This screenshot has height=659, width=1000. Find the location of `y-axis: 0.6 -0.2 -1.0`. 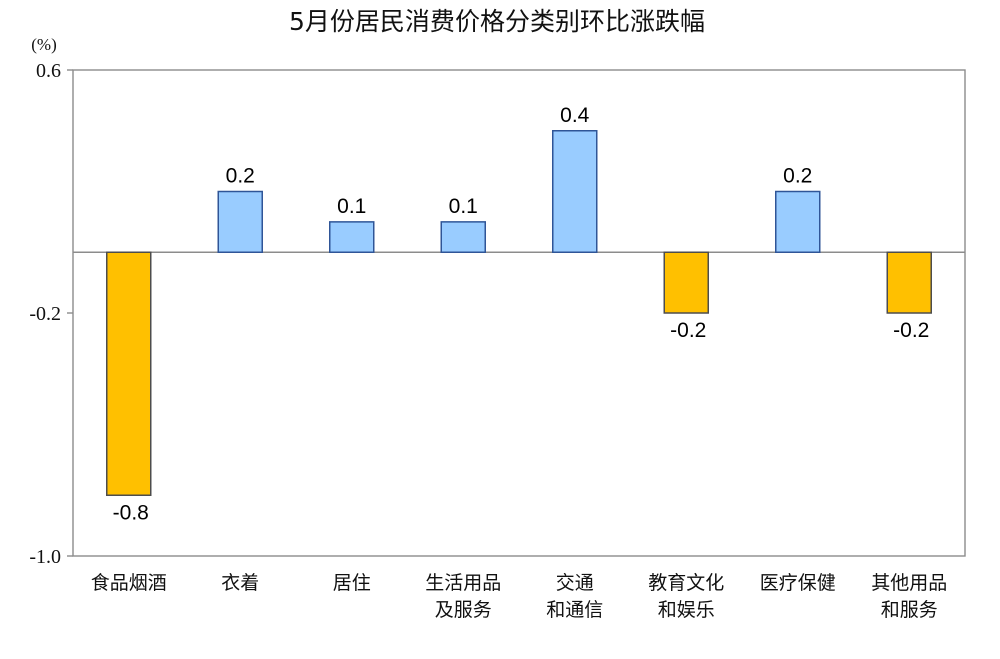

y-axis: 0.6 -0.2 -1.0 is located at coordinates (51, 314).